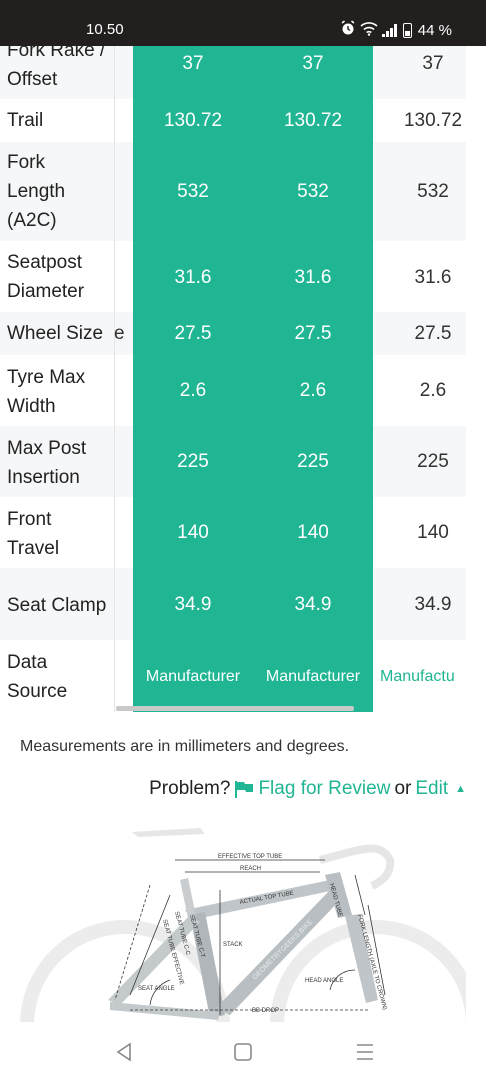  What do you see at coordinates (114, 379) in the screenshot?
I see `column-divider` at bounding box center [114, 379].